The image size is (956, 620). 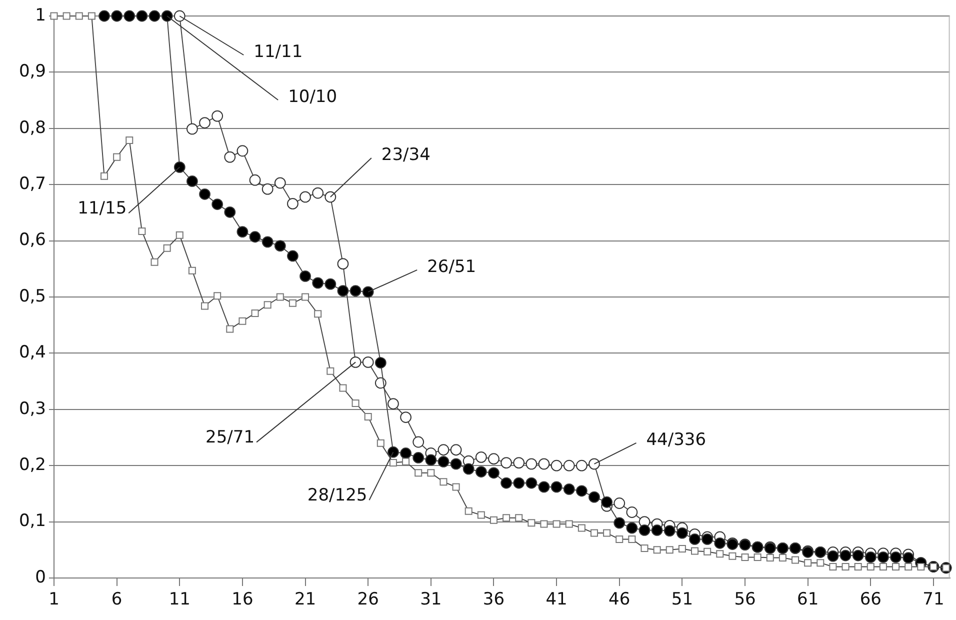 I want to click on x-tick-label: 51, so click(x=682, y=600).